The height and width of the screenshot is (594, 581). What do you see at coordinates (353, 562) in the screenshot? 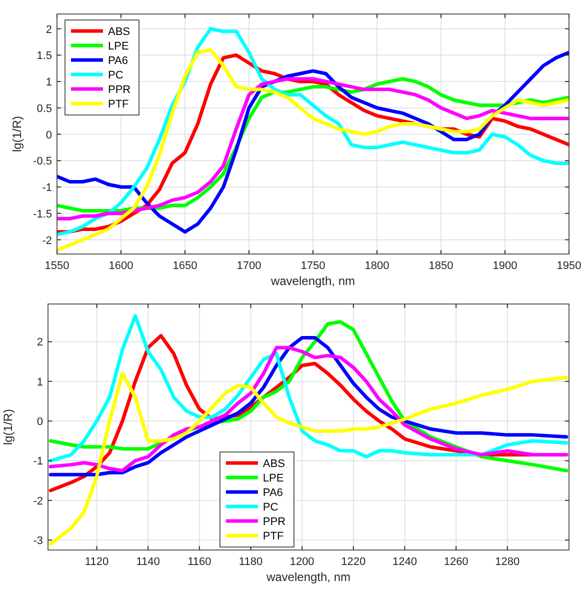
I see `x-tick-label: 1220` at bounding box center [353, 562].